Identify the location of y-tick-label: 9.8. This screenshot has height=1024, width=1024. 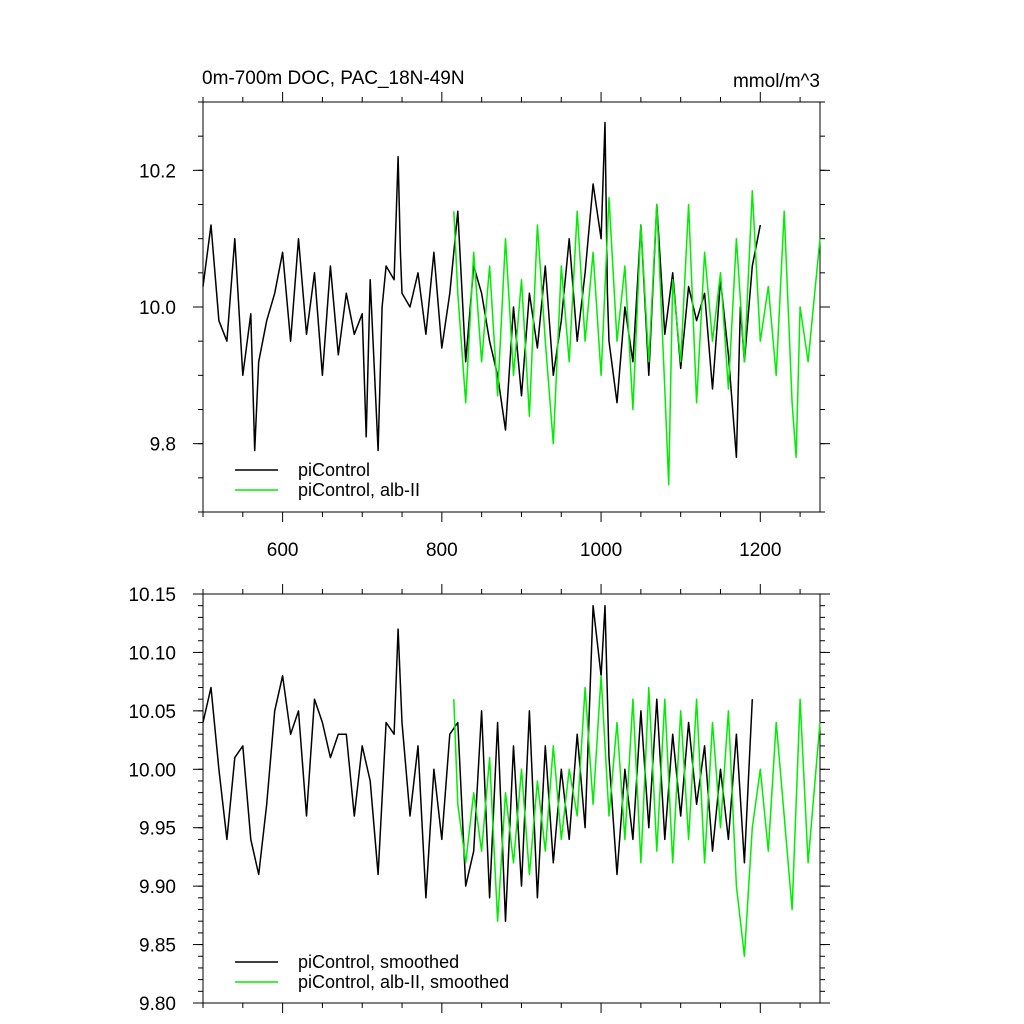
(163, 445).